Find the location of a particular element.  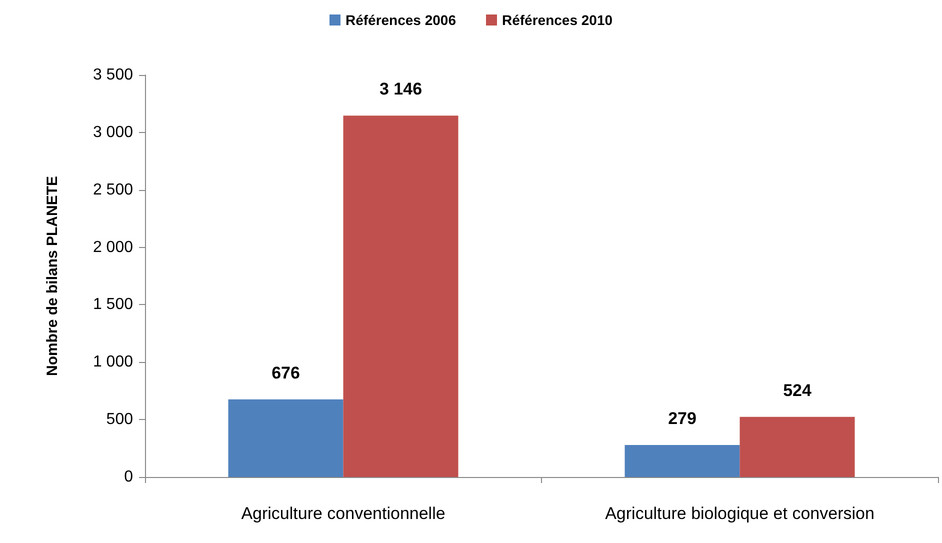

data-label: 676 is located at coordinates (286, 372).